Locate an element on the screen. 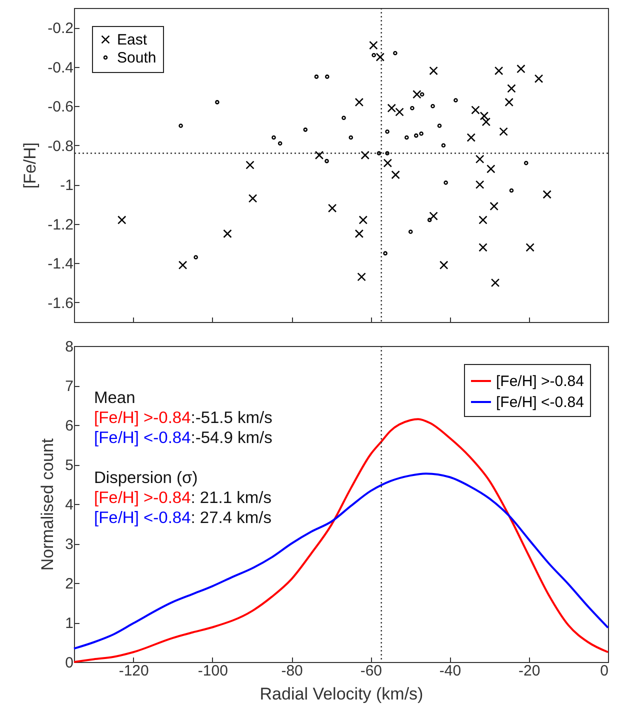  x-tick-label: -40 is located at coordinates (450, 671).